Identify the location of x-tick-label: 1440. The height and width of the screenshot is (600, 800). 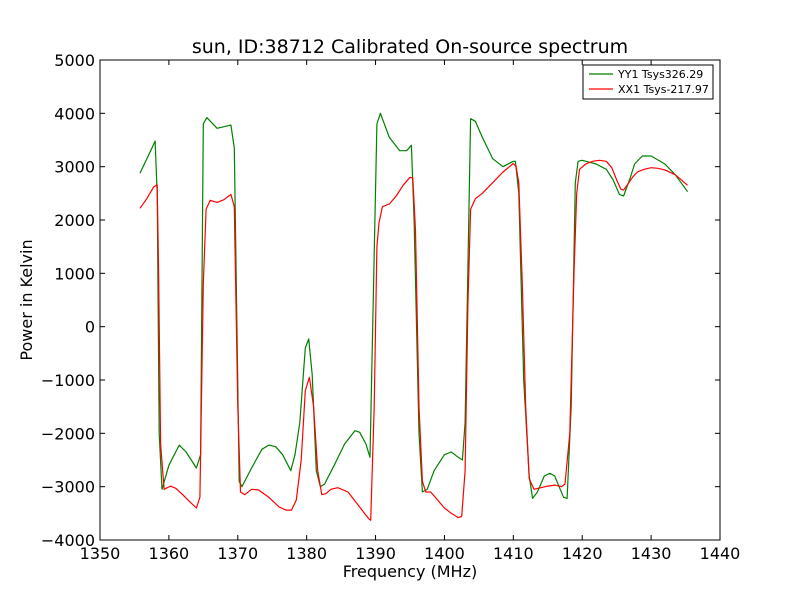
(720, 553).